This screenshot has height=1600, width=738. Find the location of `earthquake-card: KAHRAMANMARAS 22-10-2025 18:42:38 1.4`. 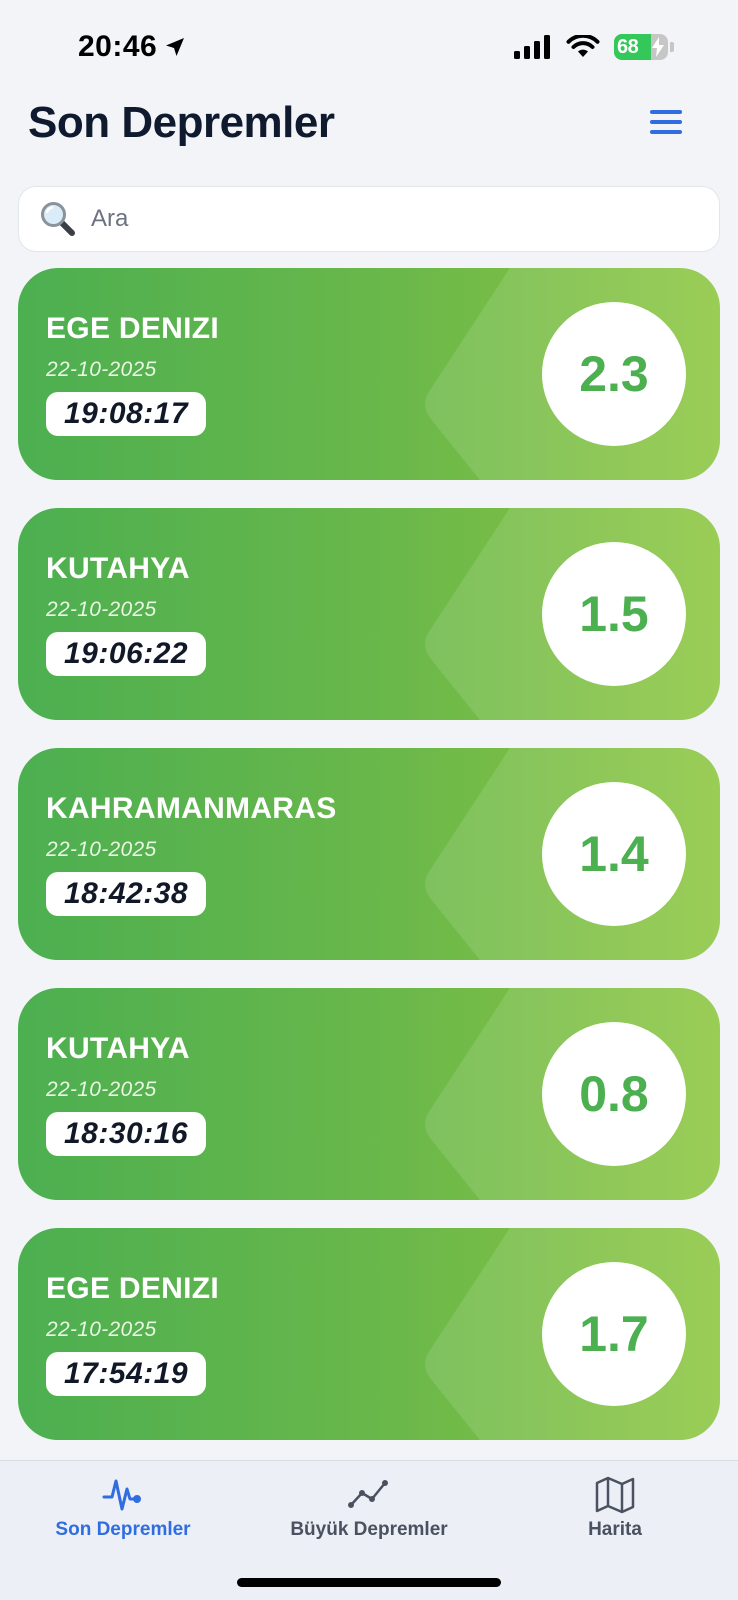

earthquake-card: KAHRAMANMARAS 22-10-2025 18:42:38 1.4 is located at coordinates (369, 854).